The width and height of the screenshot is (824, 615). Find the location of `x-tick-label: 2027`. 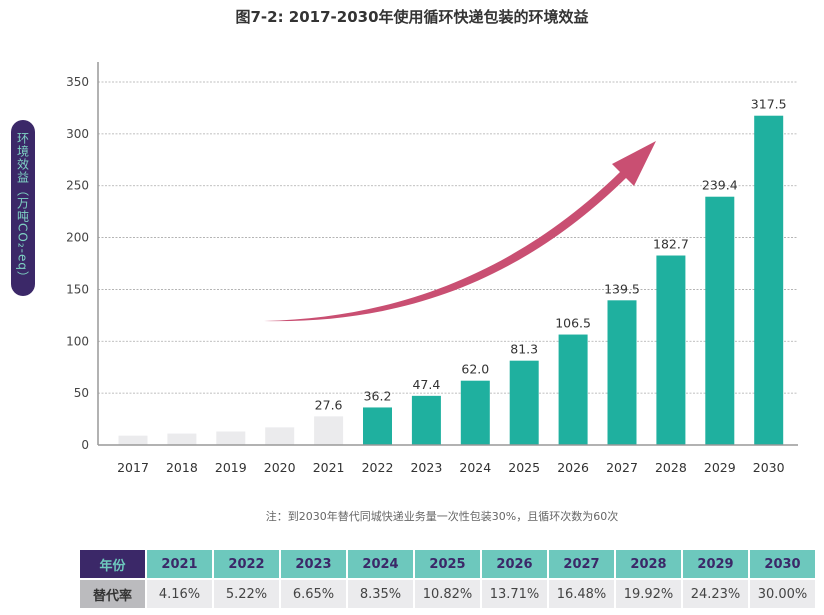

x-tick-label: 2027 is located at coordinates (622, 467).